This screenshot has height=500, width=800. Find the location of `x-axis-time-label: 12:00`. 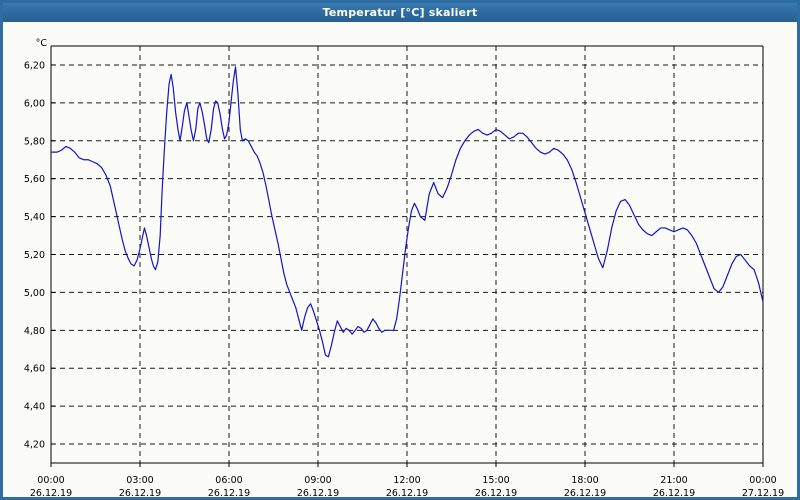

x-axis-time-label: 12:00 is located at coordinates (406, 480).